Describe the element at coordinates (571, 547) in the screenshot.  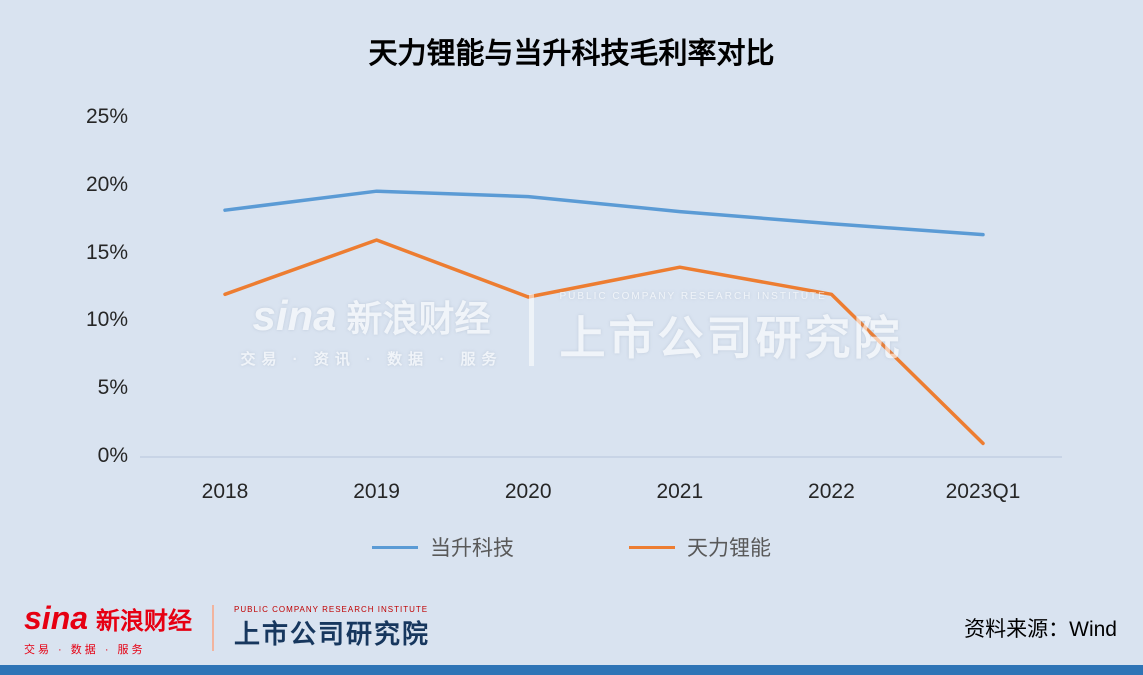
I see `chart-legend: 当升科技 天力锂能` at that location.